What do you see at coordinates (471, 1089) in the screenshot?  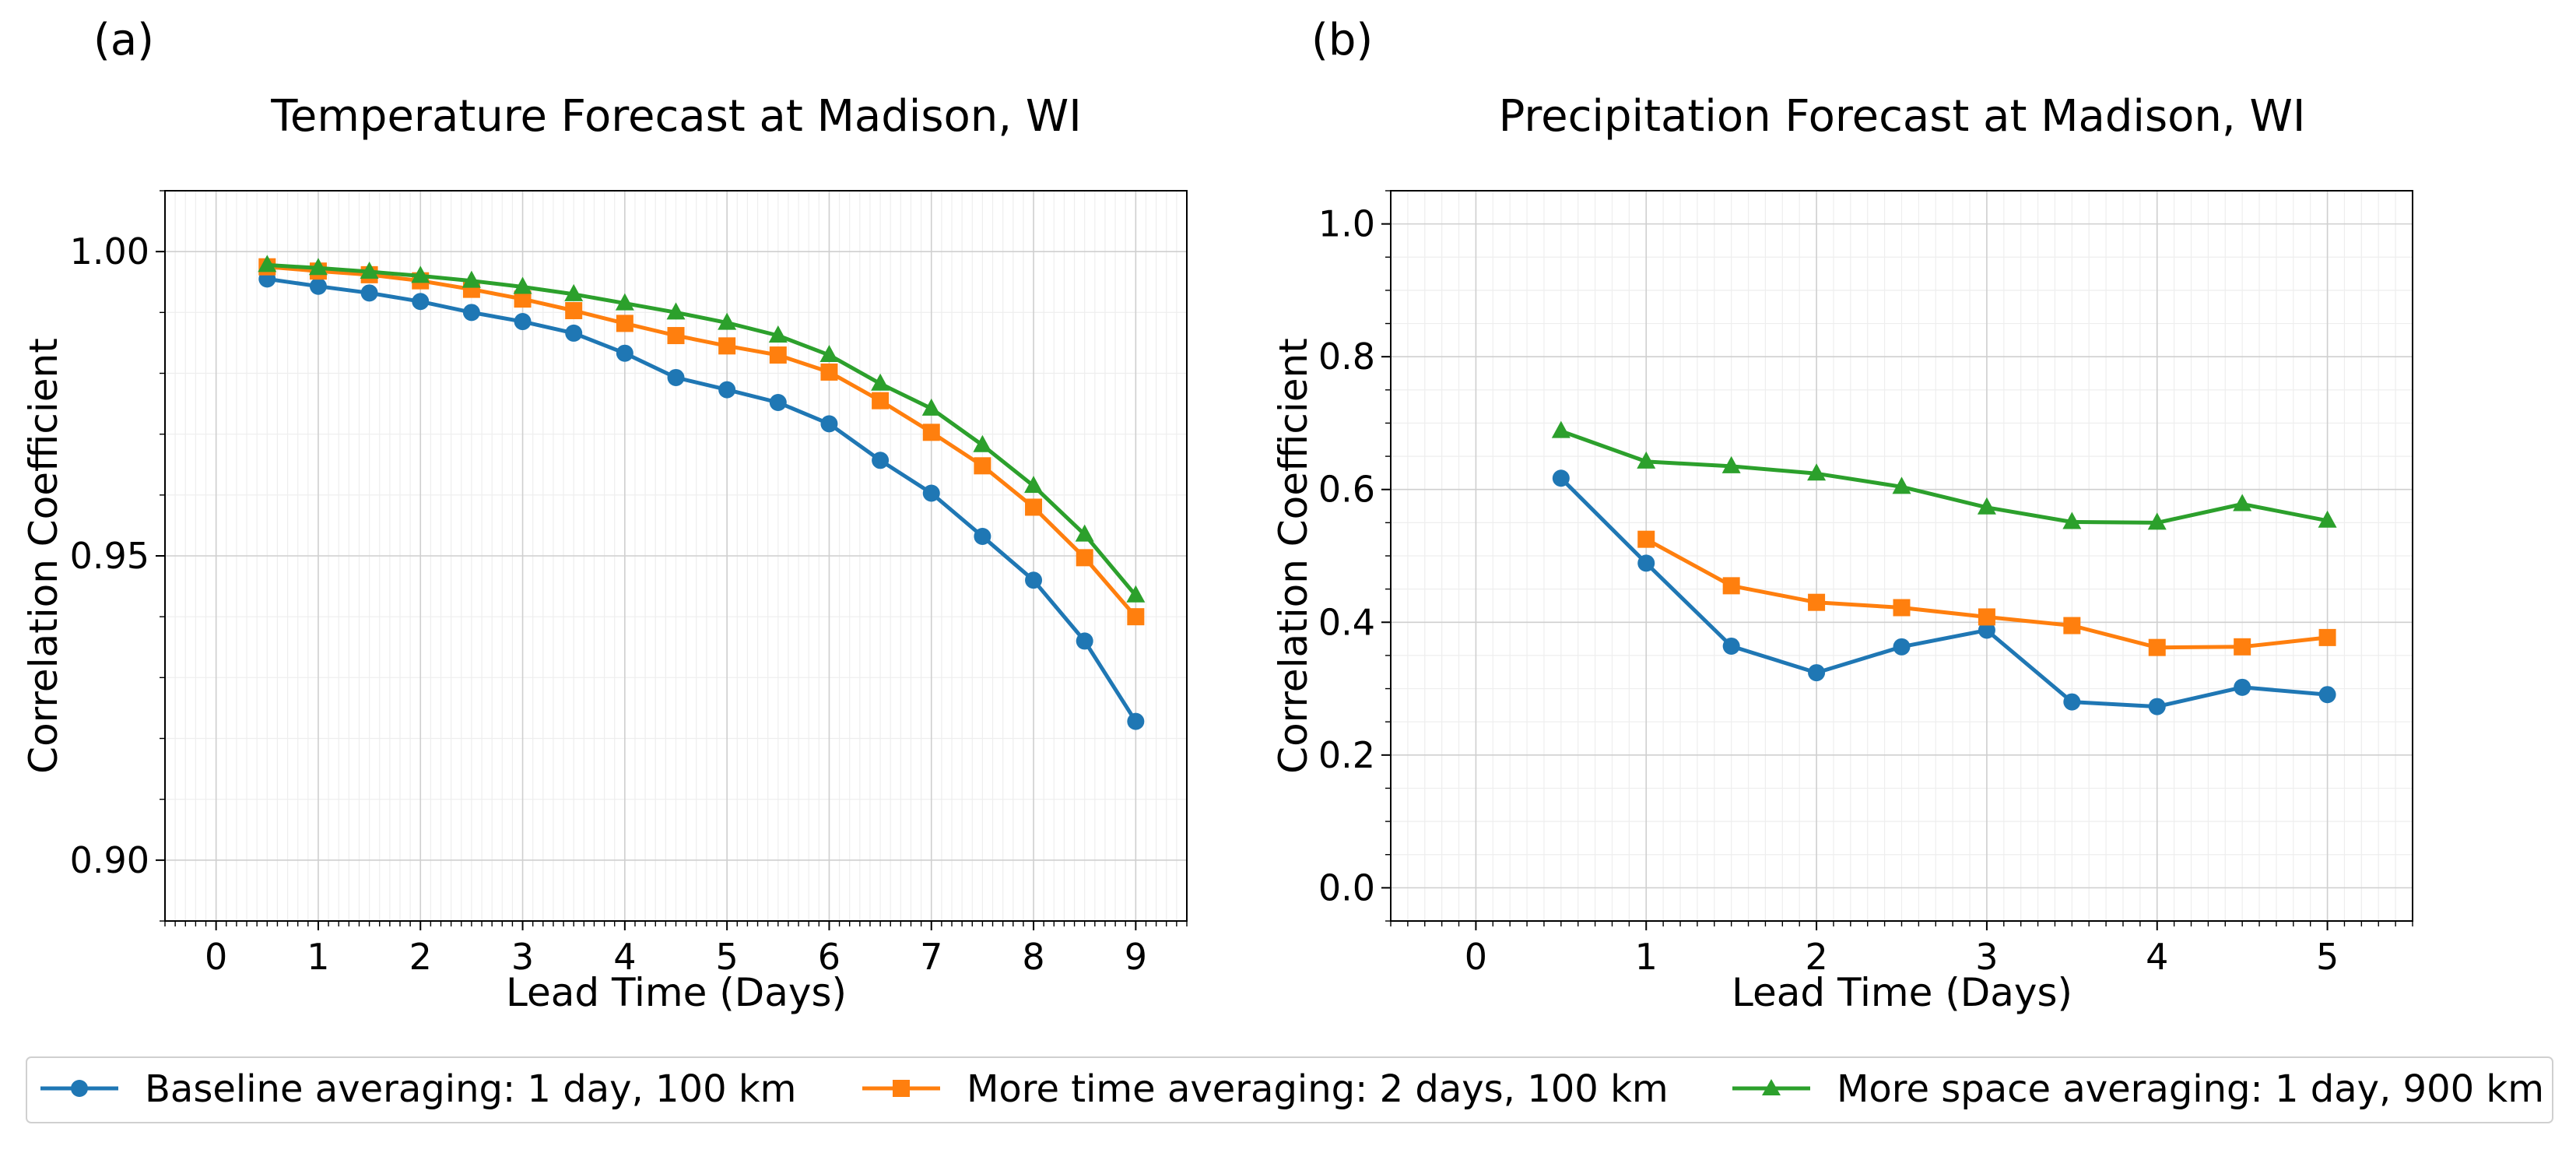 I see `legend-label-baseline: Baseline averaging: 1 day, 100 km` at bounding box center [471, 1089].